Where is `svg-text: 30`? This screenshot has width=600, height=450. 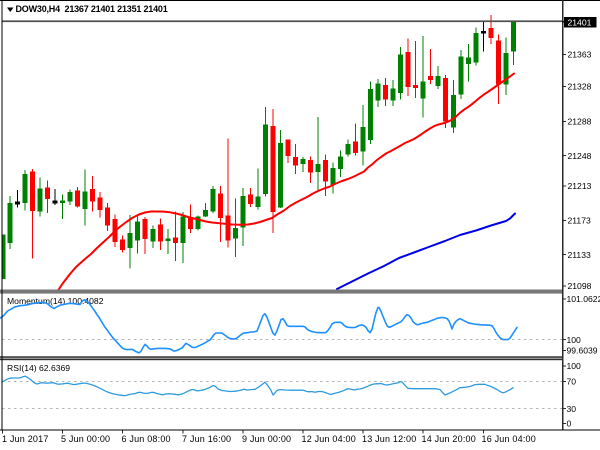 svg-text: 30 is located at coordinates (572, 409).